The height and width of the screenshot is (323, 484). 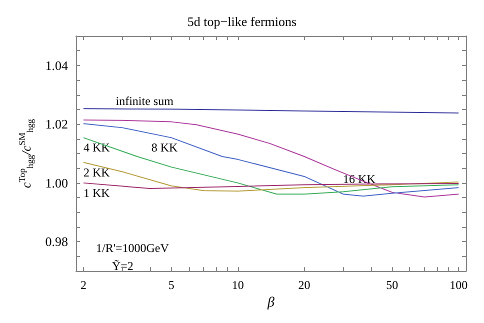 What do you see at coordinates (96, 147) in the screenshot?
I see `series-label: 4 KK` at bounding box center [96, 147].